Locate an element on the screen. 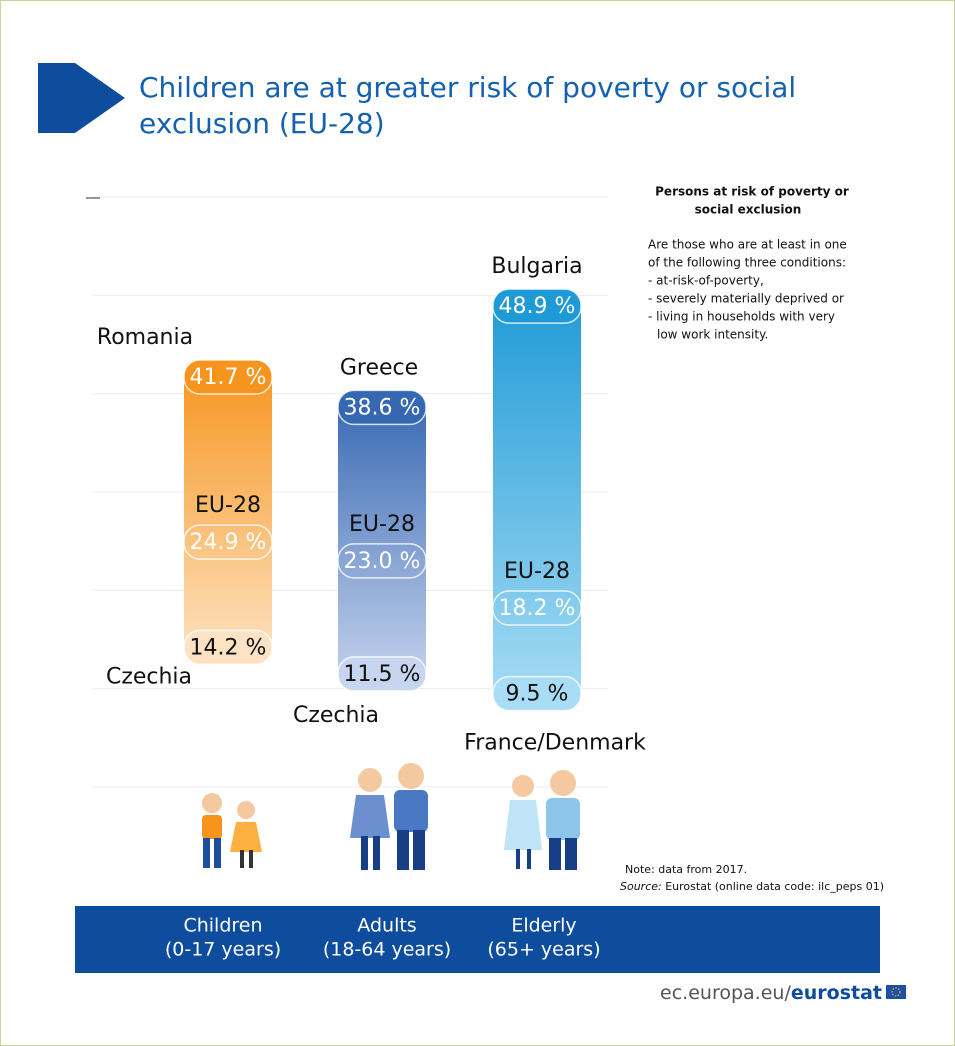 This screenshot has height=1046, width=955. eu-flag-stars is located at coordinates (896, 992).